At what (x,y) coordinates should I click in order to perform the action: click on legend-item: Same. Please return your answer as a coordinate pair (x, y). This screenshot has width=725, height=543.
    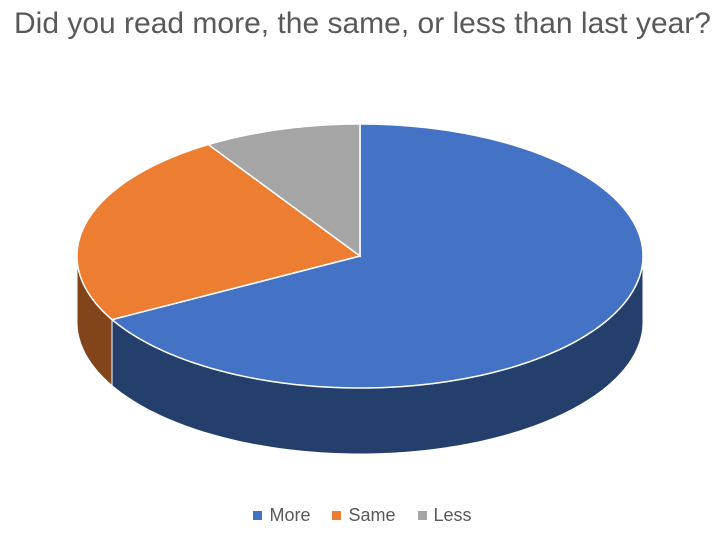
    Looking at the image, I should click on (364, 515).